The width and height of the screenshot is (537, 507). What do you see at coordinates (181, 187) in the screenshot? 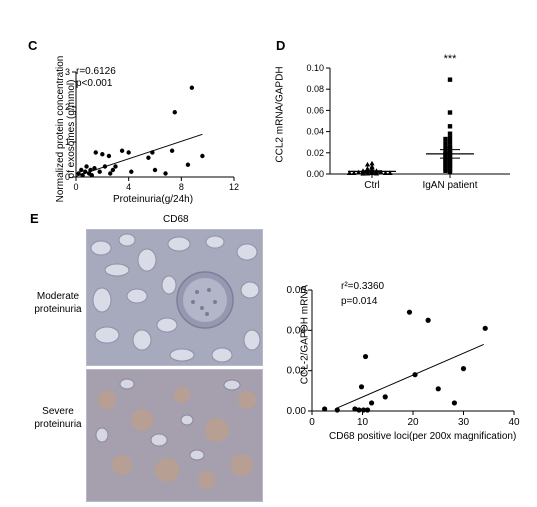
I see `chart-c-xtick-label-2: 8` at bounding box center [181, 187].